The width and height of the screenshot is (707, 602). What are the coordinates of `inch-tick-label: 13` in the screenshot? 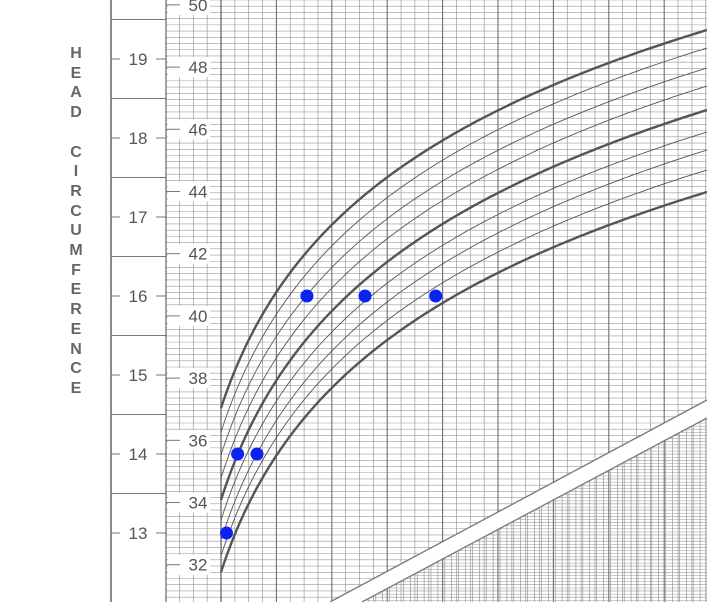 It's located at (138, 533).